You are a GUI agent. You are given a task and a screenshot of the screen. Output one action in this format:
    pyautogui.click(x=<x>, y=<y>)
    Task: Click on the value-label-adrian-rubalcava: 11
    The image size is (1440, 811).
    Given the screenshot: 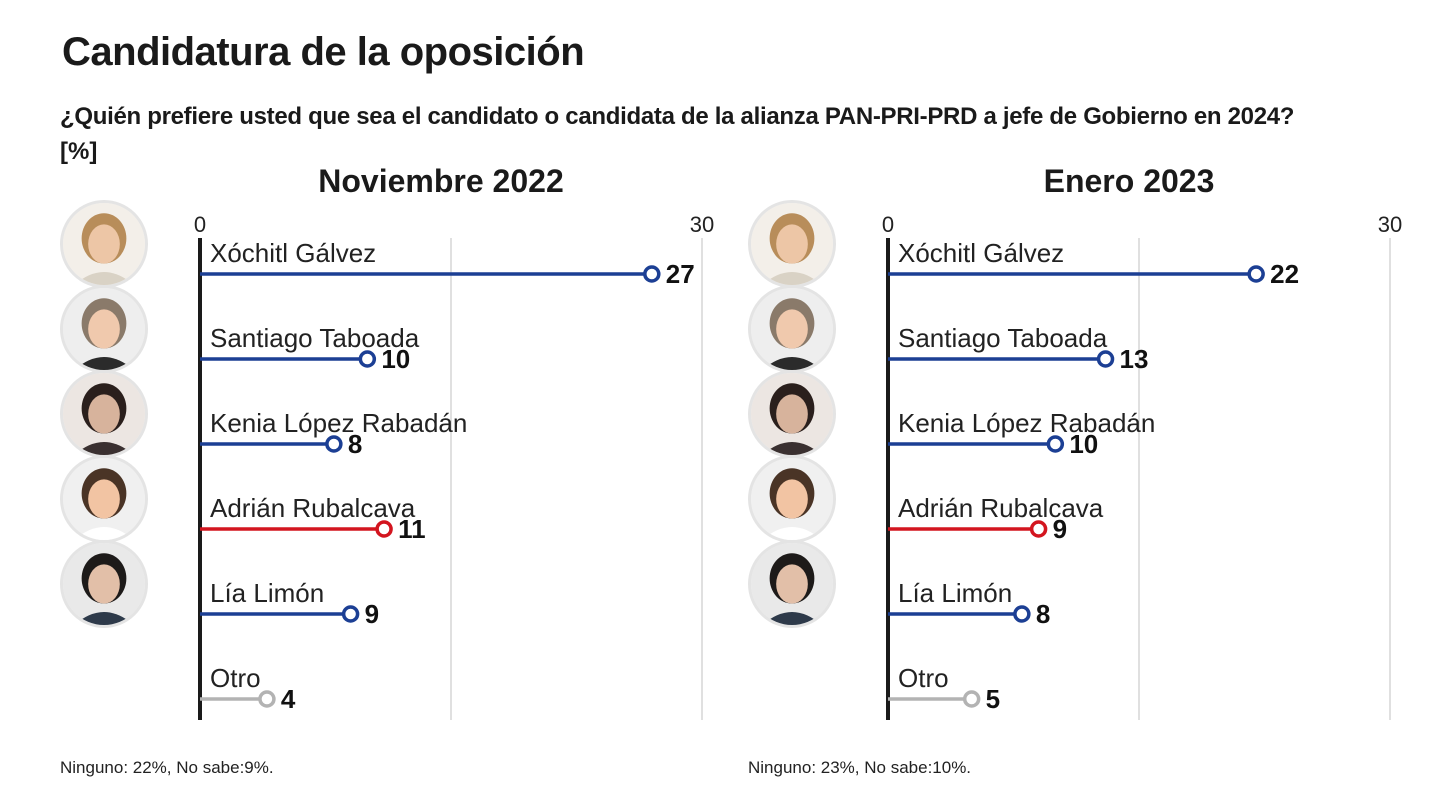 What is the action you would take?
    pyautogui.click(x=412, y=529)
    